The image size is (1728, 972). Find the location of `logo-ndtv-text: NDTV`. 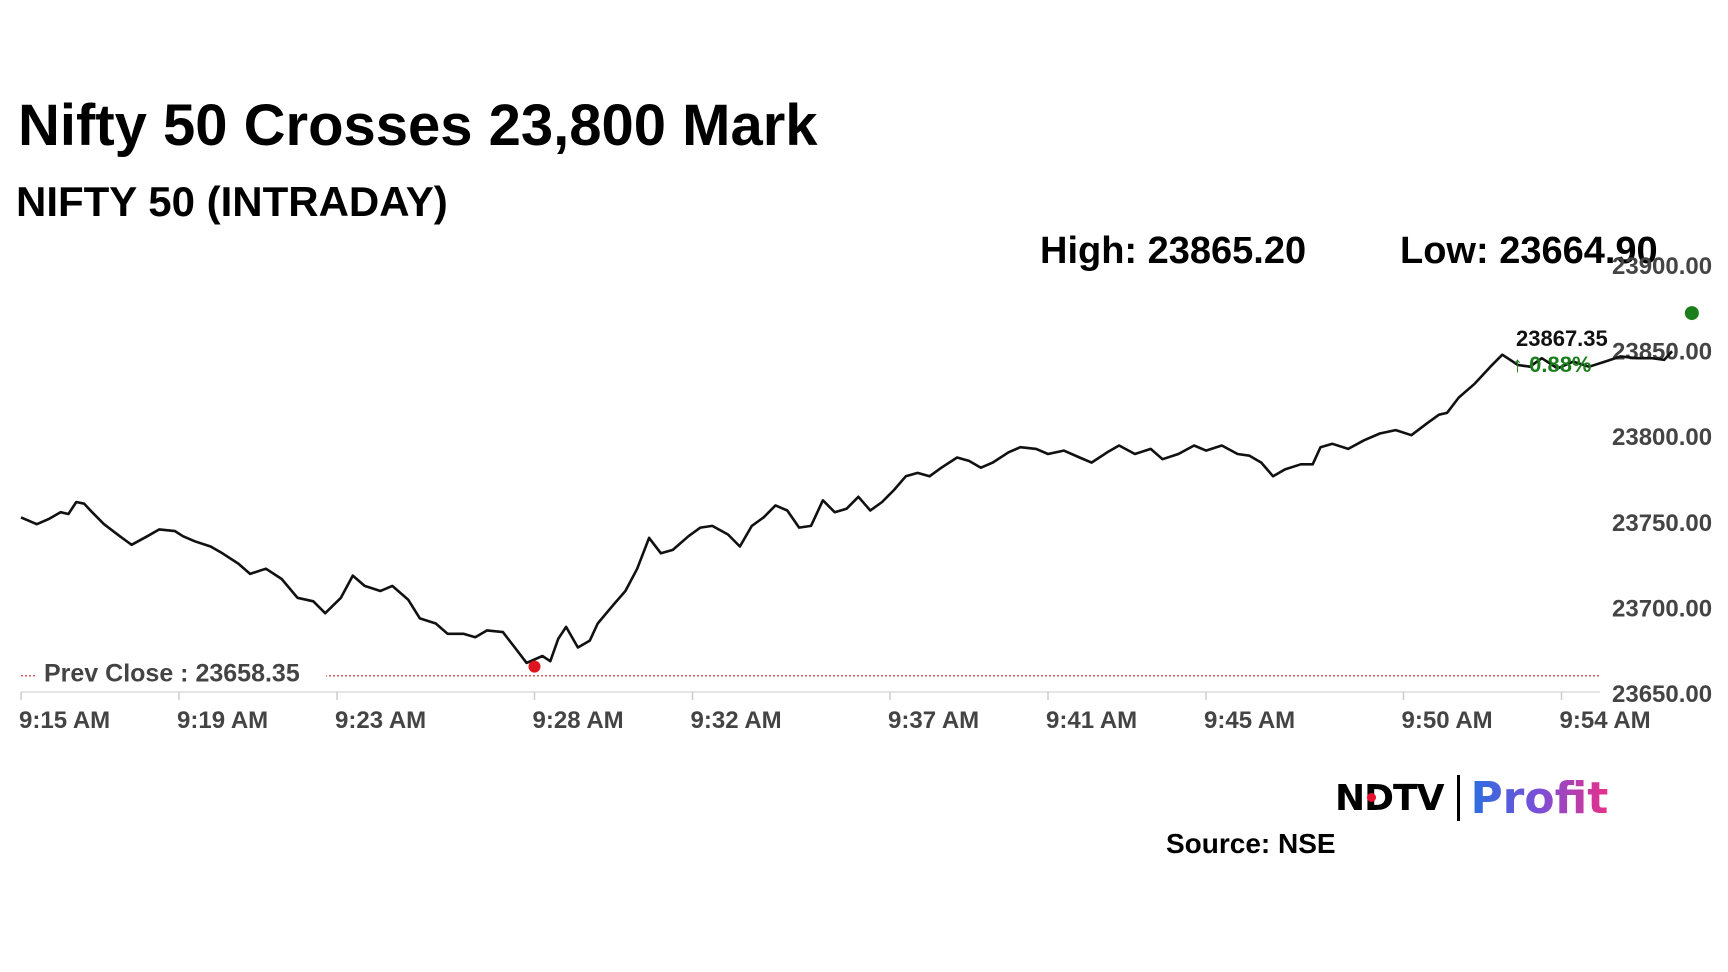

logo-ndtv-text: NDTV is located at coordinates (1389, 798).